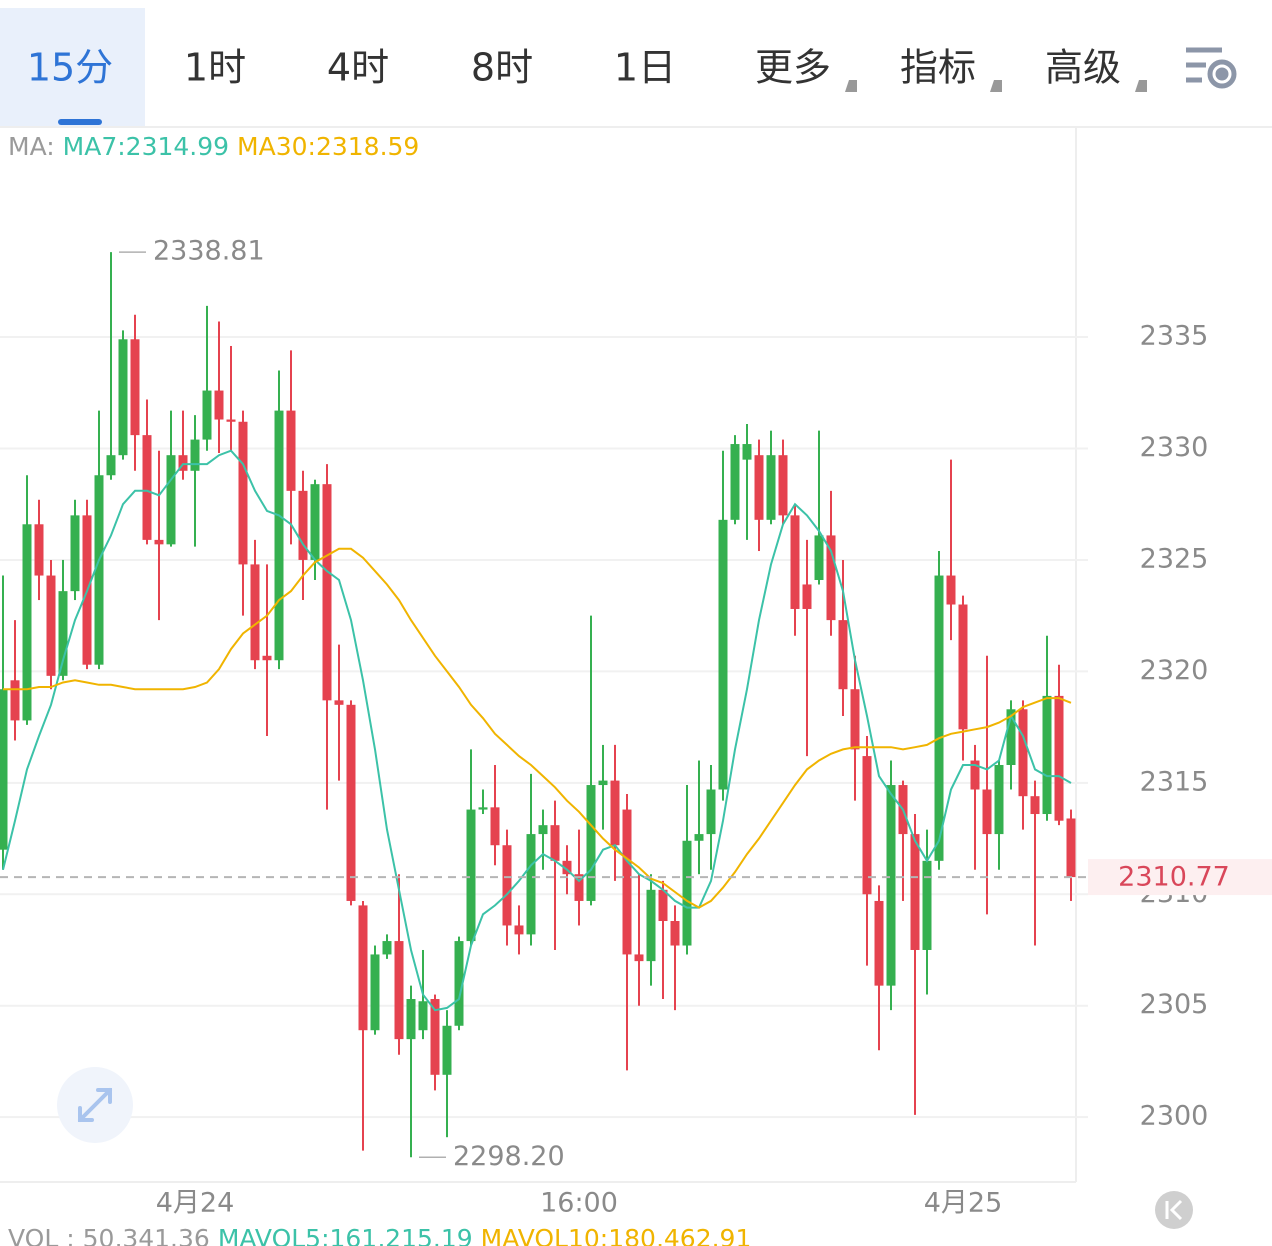 This screenshot has width=1272, height=1246. Describe the element at coordinates (328, 146) in the screenshot. I see `legend-entry: MA30:2318.59` at that location.